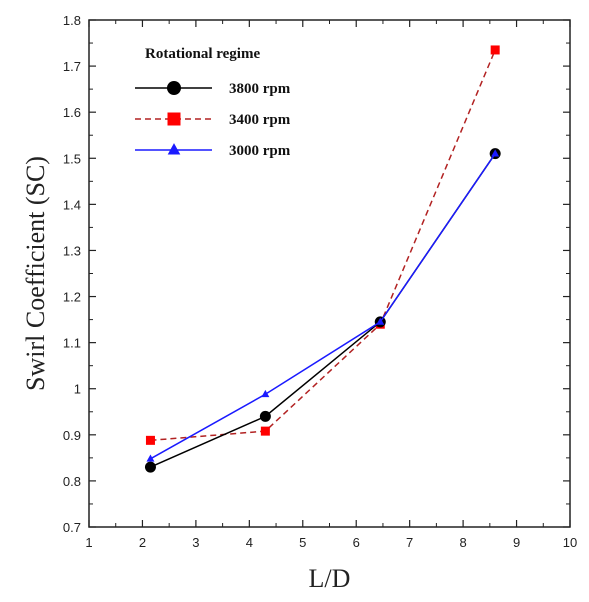 This screenshot has width=589, height=602. What do you see at coordinates (302, 542) in the screenshot?
I see `x-tick-label: 5` at bounding box center [302, 542].